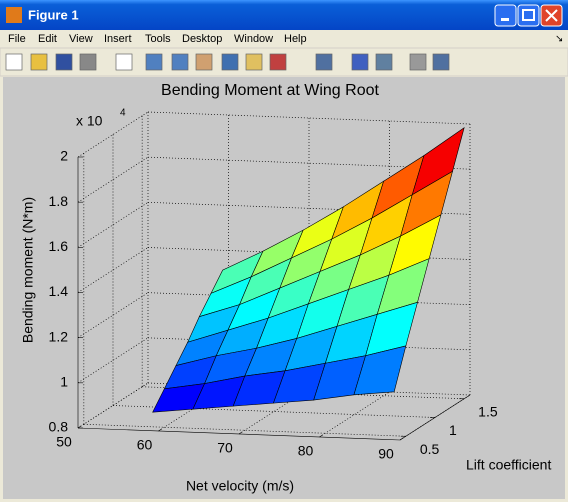 Image resolution: width=568 pixels, height=502 pixels. What do you see at coordinates (306, 451) in the screenshot?
I see `x-tick-label: 80` at bounding box center [306, 451].